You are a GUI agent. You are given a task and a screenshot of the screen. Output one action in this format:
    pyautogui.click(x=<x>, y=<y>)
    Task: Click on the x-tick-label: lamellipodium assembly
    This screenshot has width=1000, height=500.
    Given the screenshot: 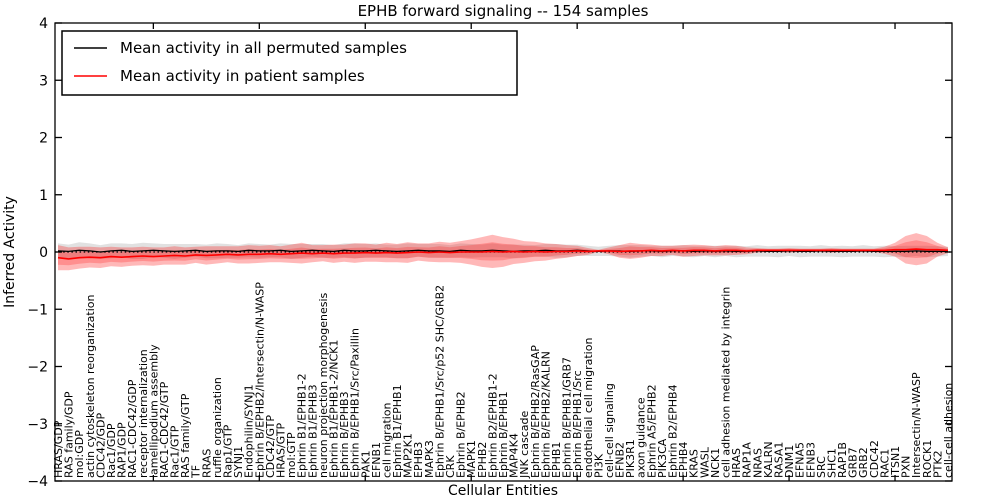 What is the action you would take?
    pyautogui.click(x=153, y=411)
    